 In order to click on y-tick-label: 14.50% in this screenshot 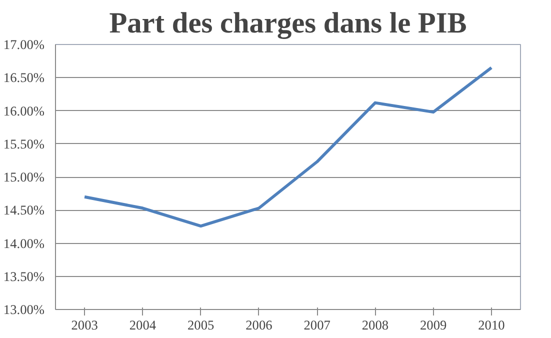, I will do `click(24, 210)`.